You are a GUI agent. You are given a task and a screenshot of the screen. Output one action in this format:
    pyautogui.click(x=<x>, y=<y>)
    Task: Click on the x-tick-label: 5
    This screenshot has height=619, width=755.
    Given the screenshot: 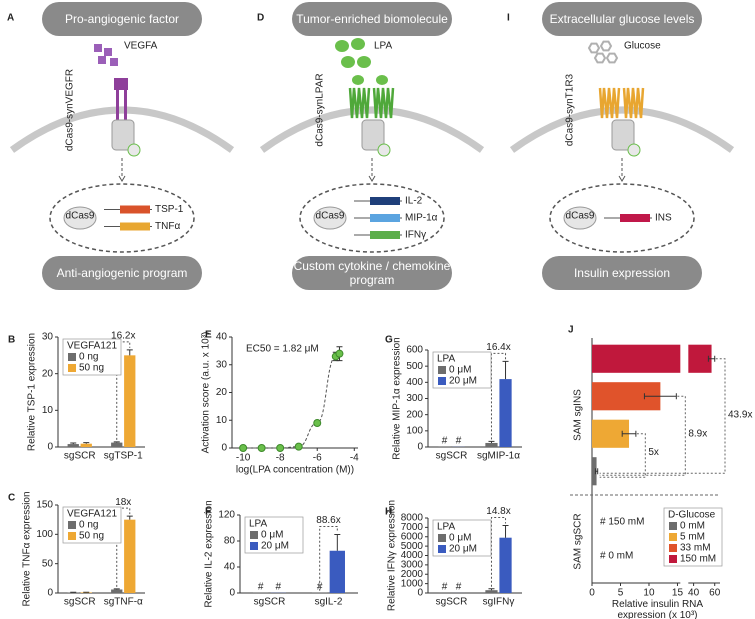 What is the action you would take?
    pyautogui.click(x=621, y=593)
    